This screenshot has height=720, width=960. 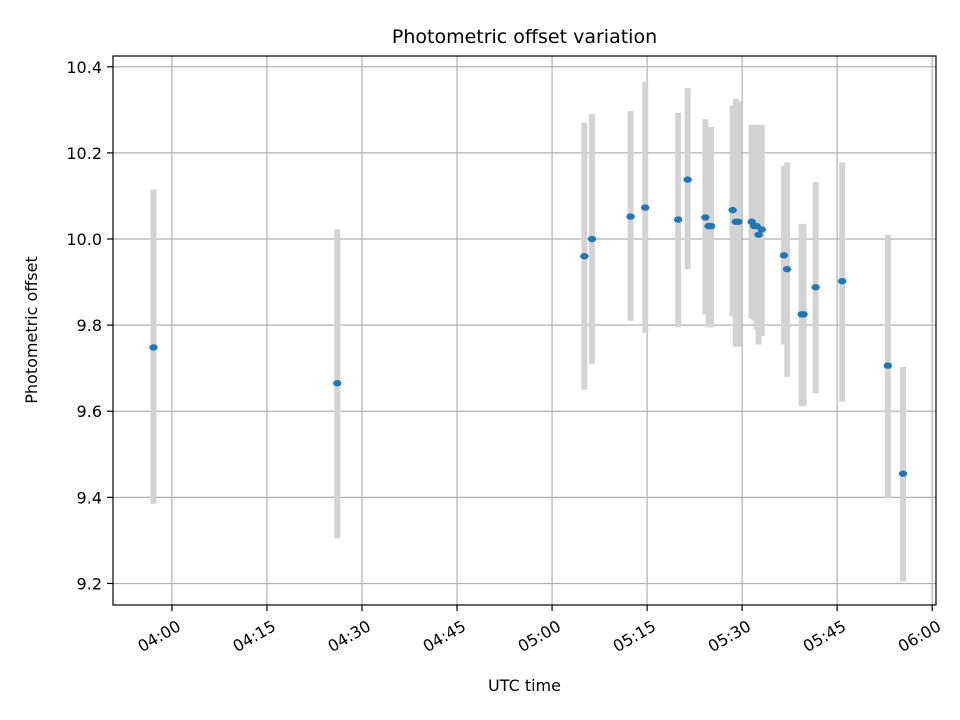 I want to click on x-axis-label: UTC time, so click(x=524, y=685).